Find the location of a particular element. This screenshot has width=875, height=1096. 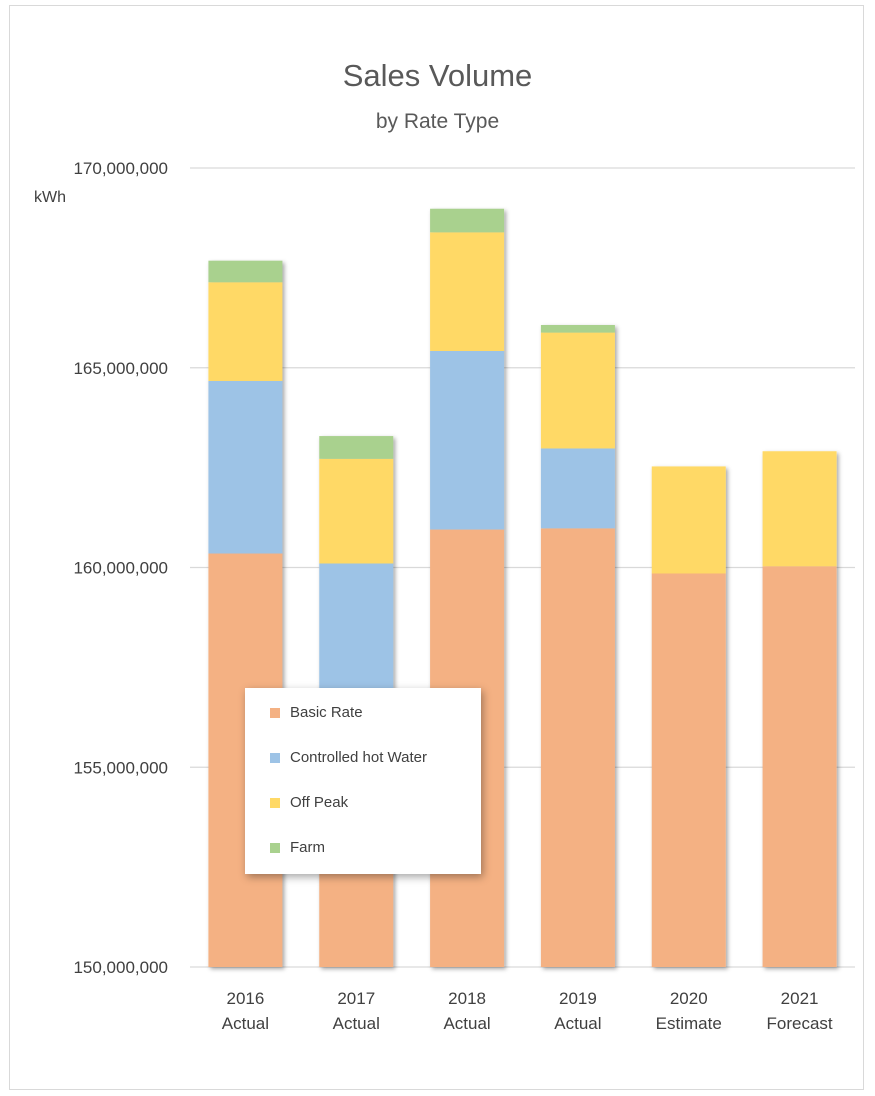

x-tick-label: 2016 Actual is located at coordinates (245, 1011).